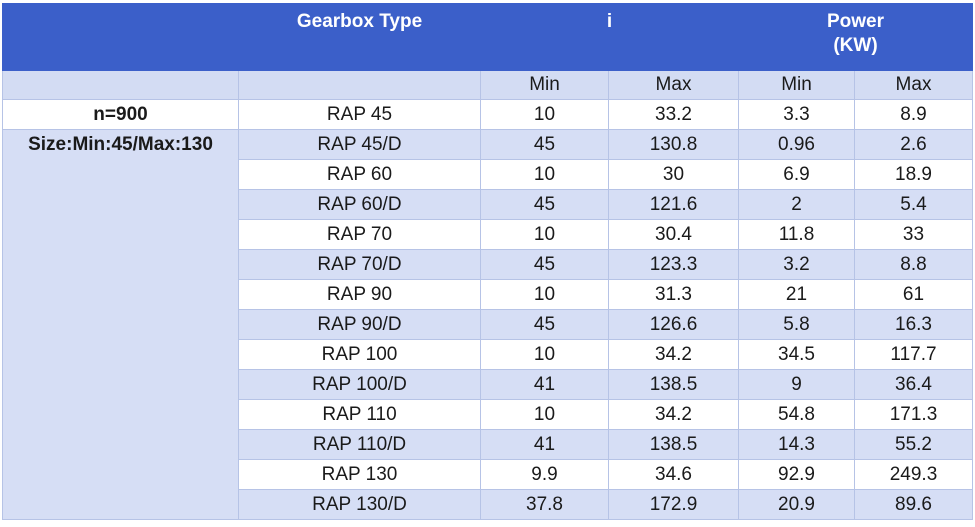 Image resolution: width=975 pixels, height=527 pixels. Describe the element at coordinates (544, 474) in the screenshot. I see `i-min-cell: 9.9` at that location.